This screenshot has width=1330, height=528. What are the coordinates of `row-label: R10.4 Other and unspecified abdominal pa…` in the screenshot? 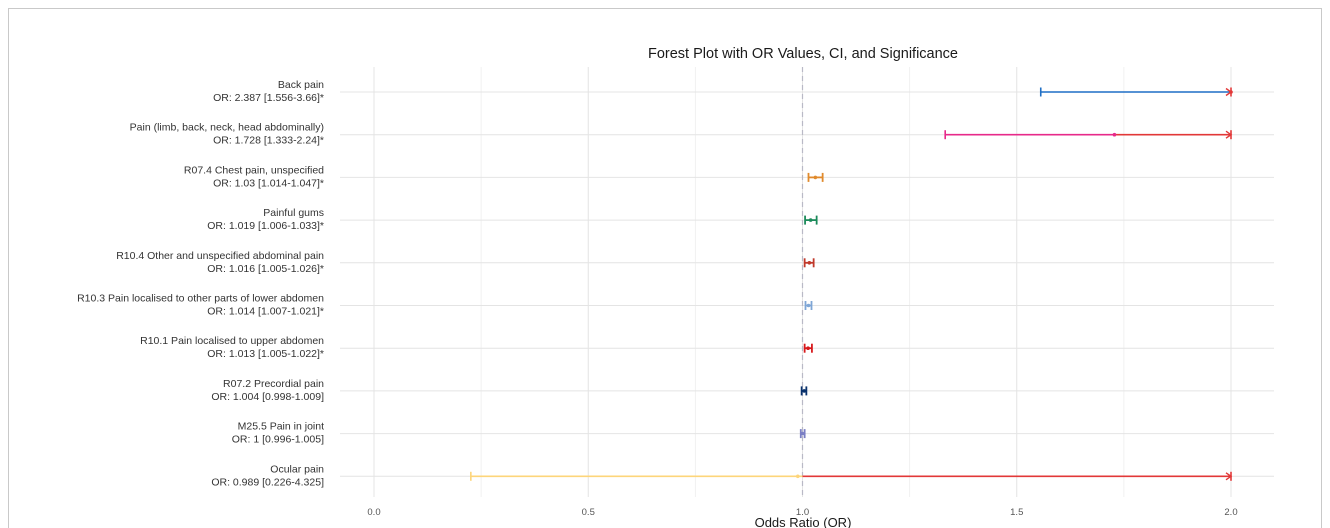 It's located at (220, 256).